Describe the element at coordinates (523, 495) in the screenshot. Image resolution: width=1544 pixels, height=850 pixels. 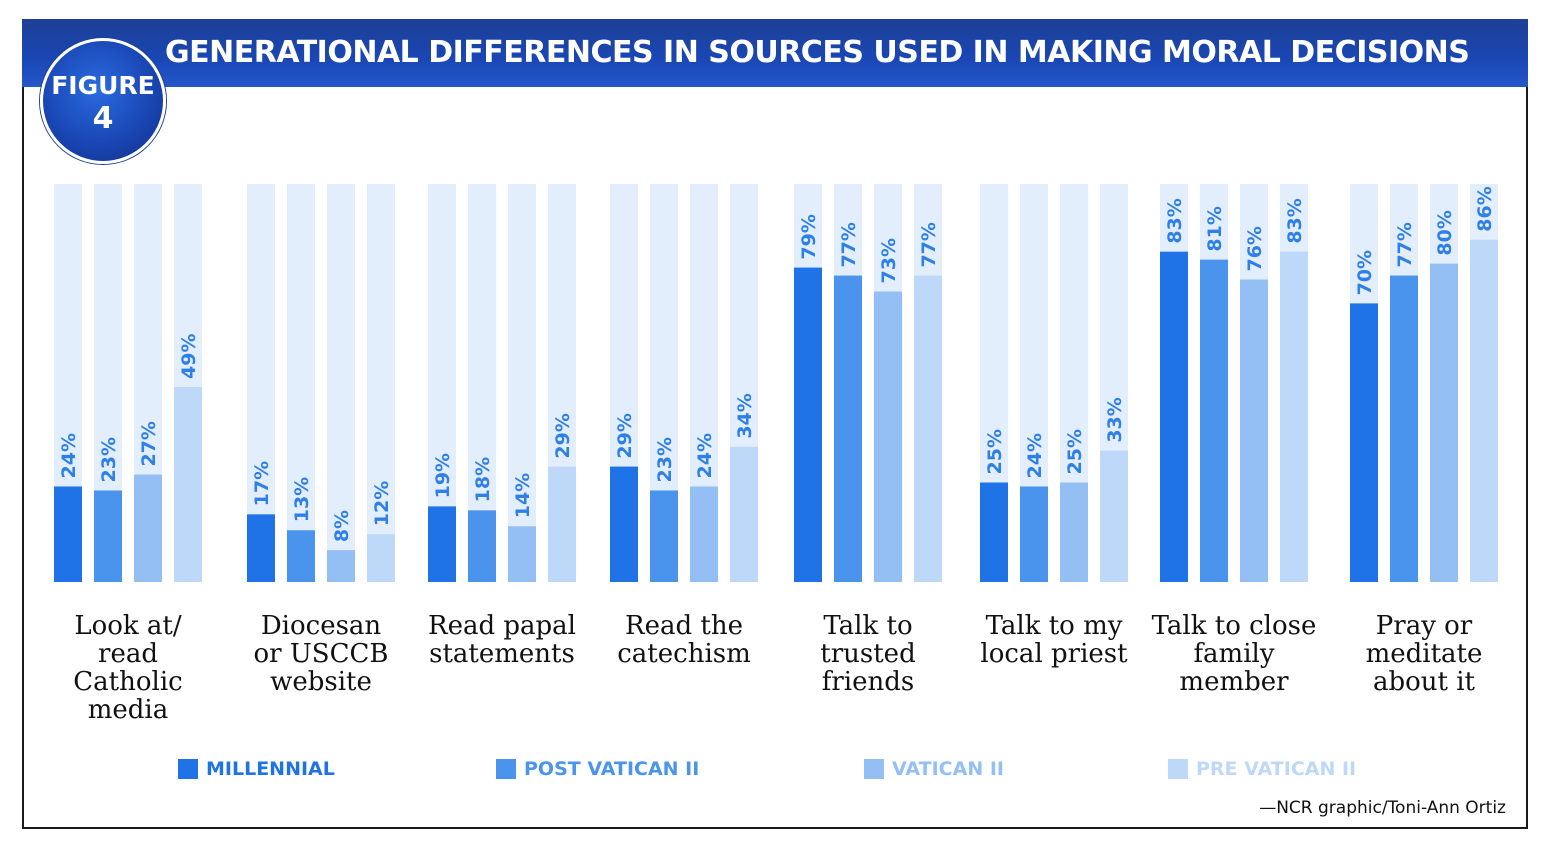
I see `data-label: 14%` at that location.